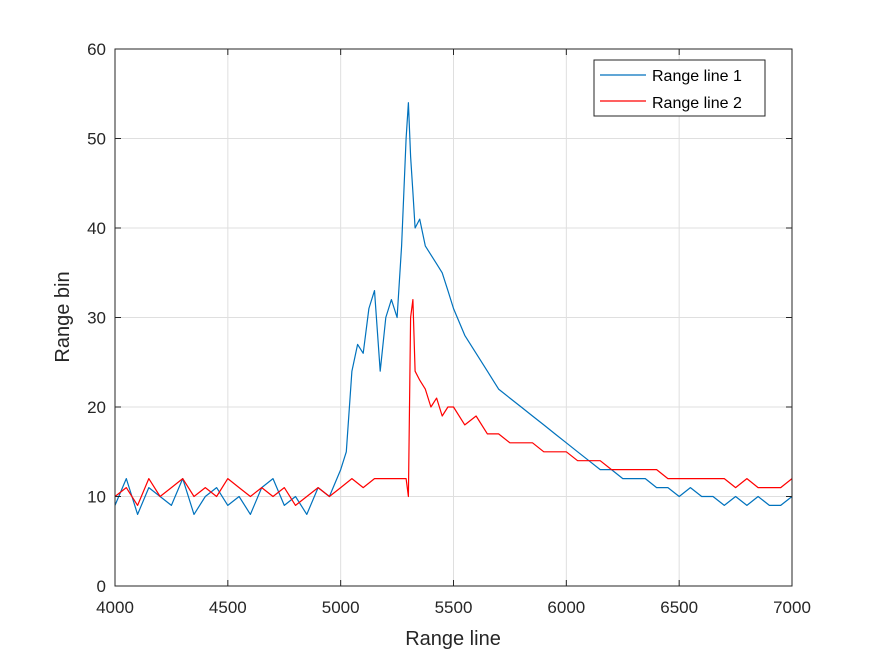 Image resolution: width=875 pixels, height=656 pixels. Describe the element at coordinates (697, 103) in the screenshot. I see `legend-label-range-line-2: Range line 2` at that location.